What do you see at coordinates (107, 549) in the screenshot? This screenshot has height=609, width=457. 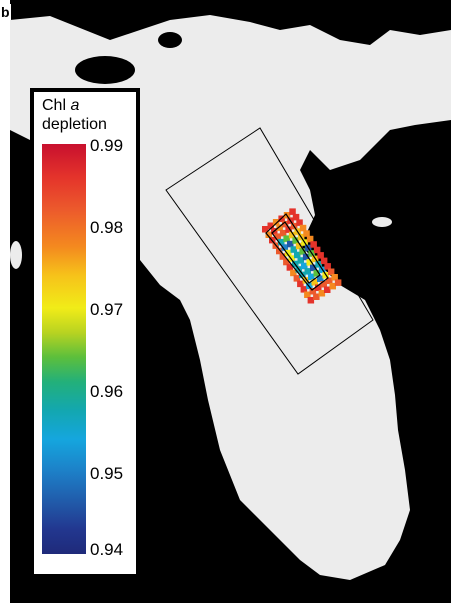 I see `tick-label: 0.94` at bounding box center [107, 549].